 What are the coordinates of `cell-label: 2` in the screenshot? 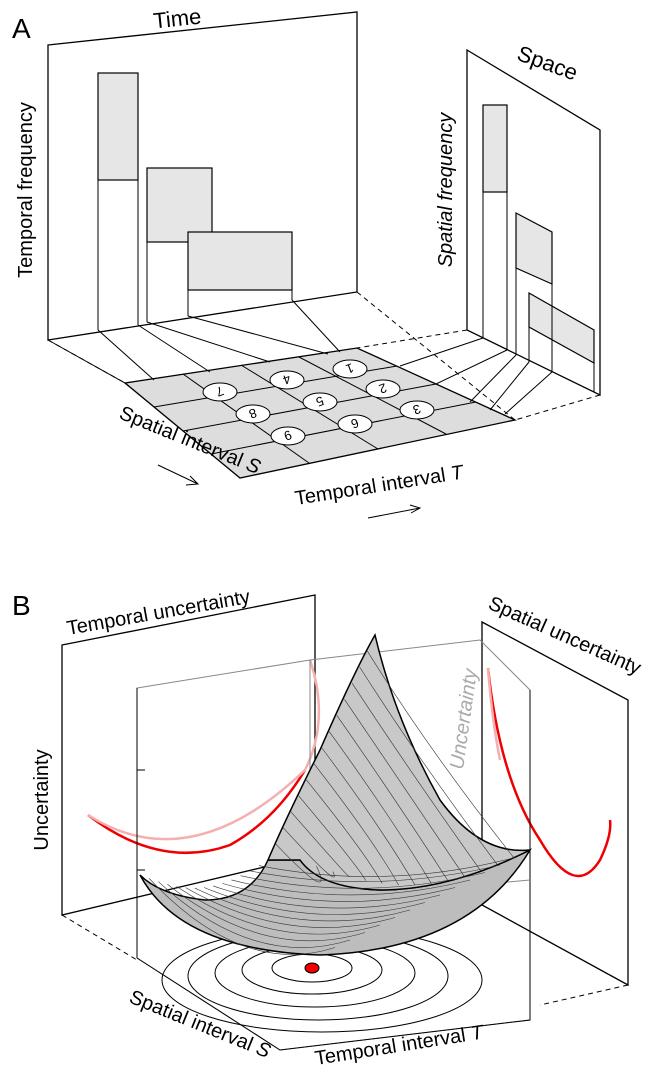 It's located at (383, 388).